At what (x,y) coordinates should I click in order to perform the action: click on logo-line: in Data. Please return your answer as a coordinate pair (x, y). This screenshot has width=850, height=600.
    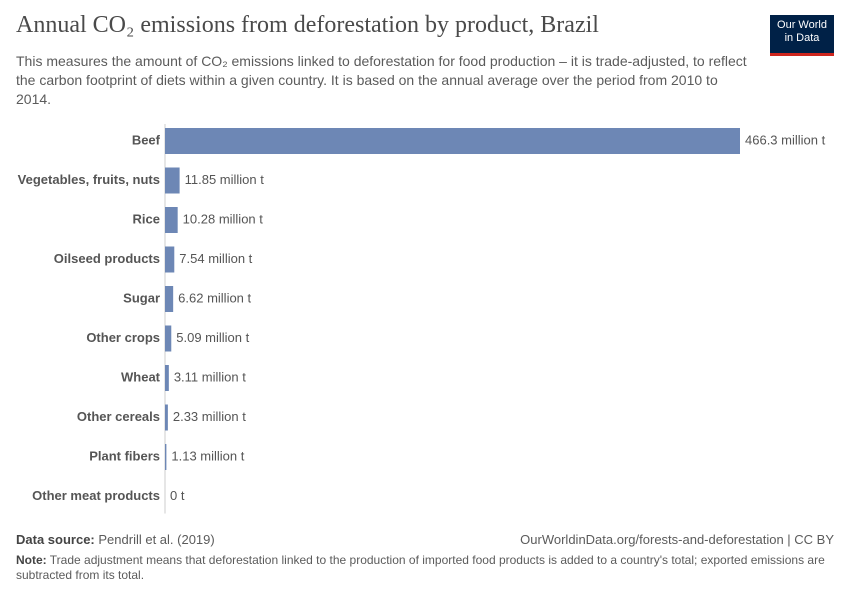
    Looking at the image, I should click on (802, 38).